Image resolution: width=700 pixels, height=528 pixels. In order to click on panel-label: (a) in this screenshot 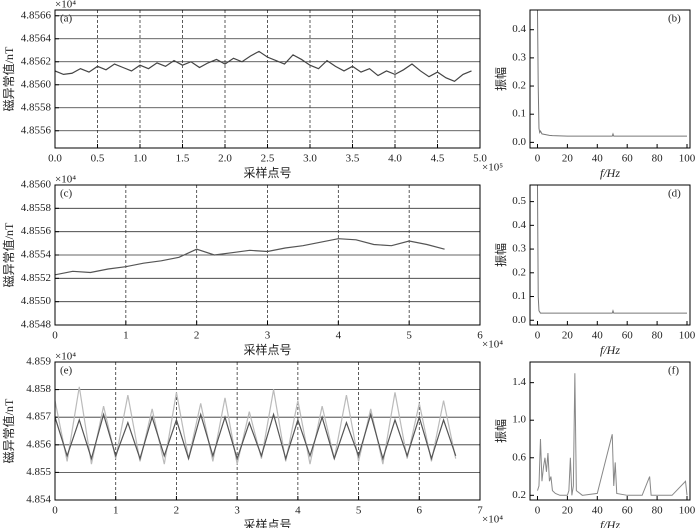, I will do `click(66, 19)`.